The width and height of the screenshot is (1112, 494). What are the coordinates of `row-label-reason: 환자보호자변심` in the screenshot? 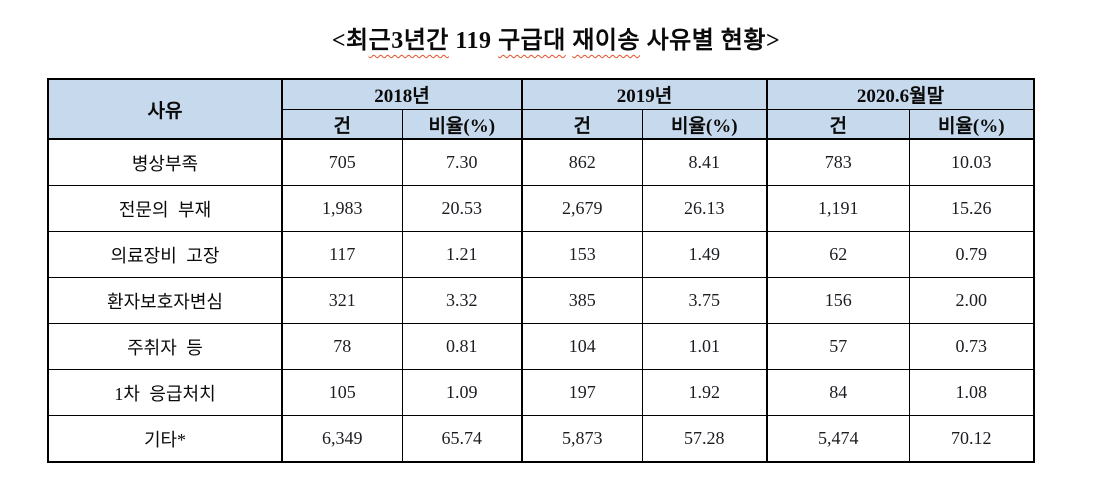 It's located at (165, 300).